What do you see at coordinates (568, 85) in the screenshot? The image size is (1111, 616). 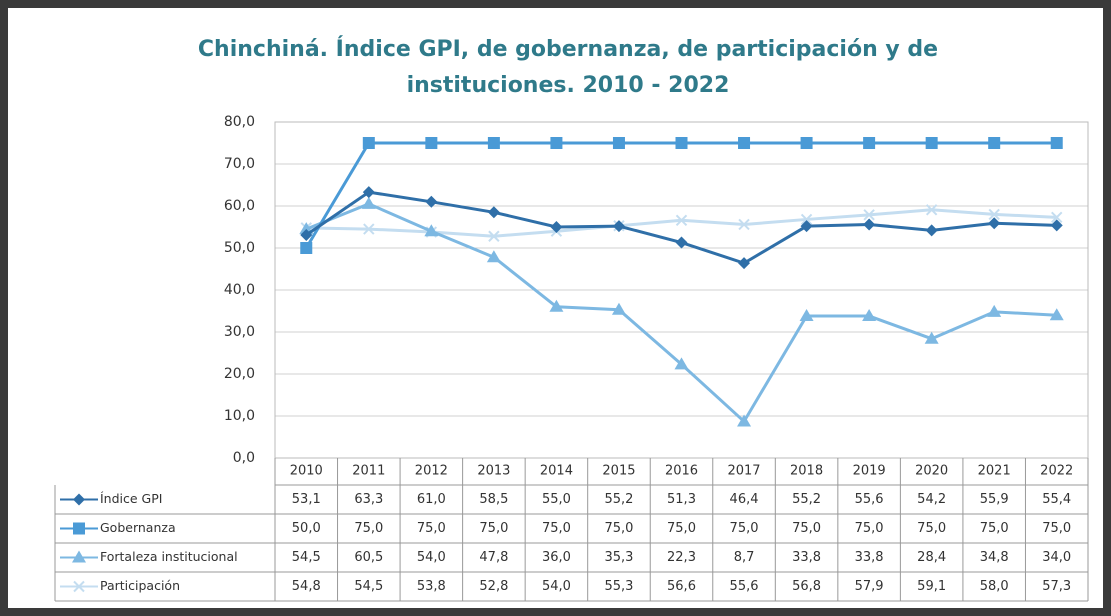 I see `title-line: instituciones. 2010 - 2022` at bounding box center [568, 85].